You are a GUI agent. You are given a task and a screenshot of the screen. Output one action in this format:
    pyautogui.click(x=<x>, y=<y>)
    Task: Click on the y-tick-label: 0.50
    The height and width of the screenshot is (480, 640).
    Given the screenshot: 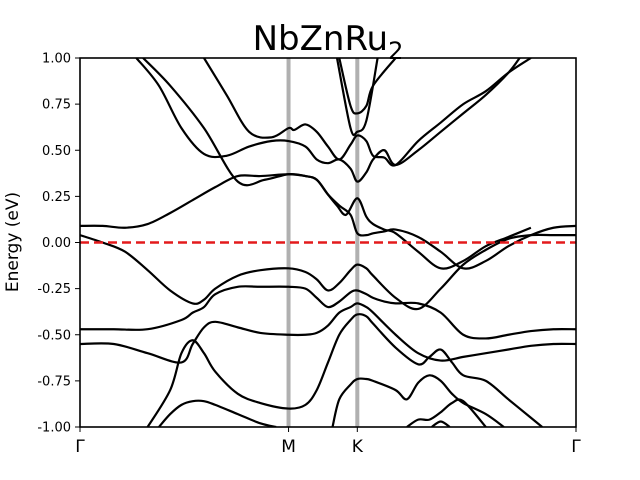 What is the action you would take?
    pyautogui.click(x=56, y=151)
    